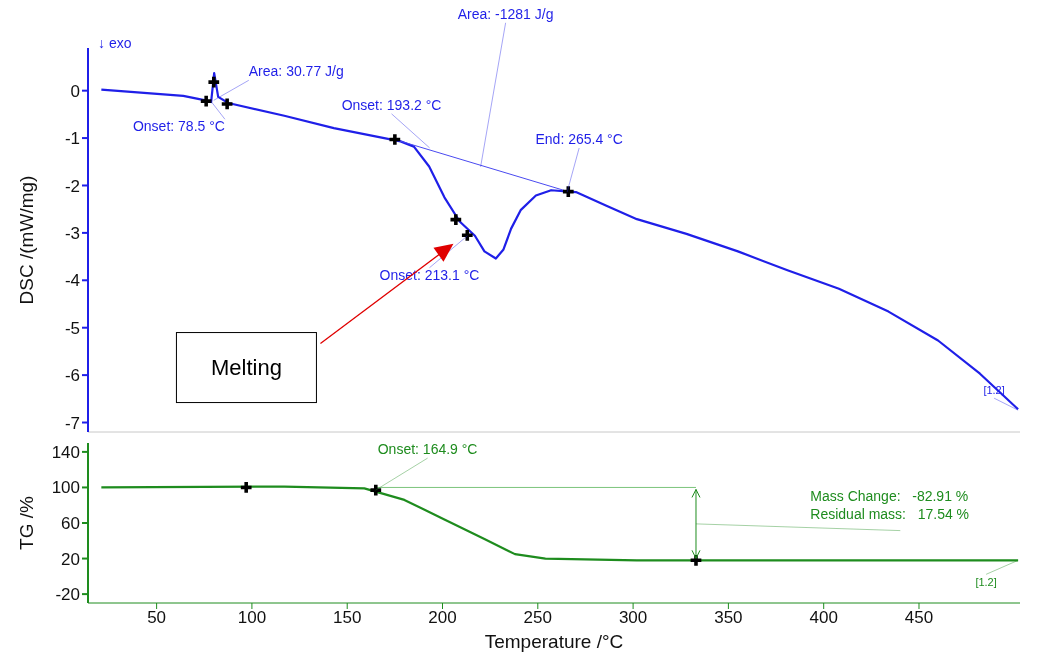  I want to click on annotation: Residual mass: 17.54 %, so click(890, 513).